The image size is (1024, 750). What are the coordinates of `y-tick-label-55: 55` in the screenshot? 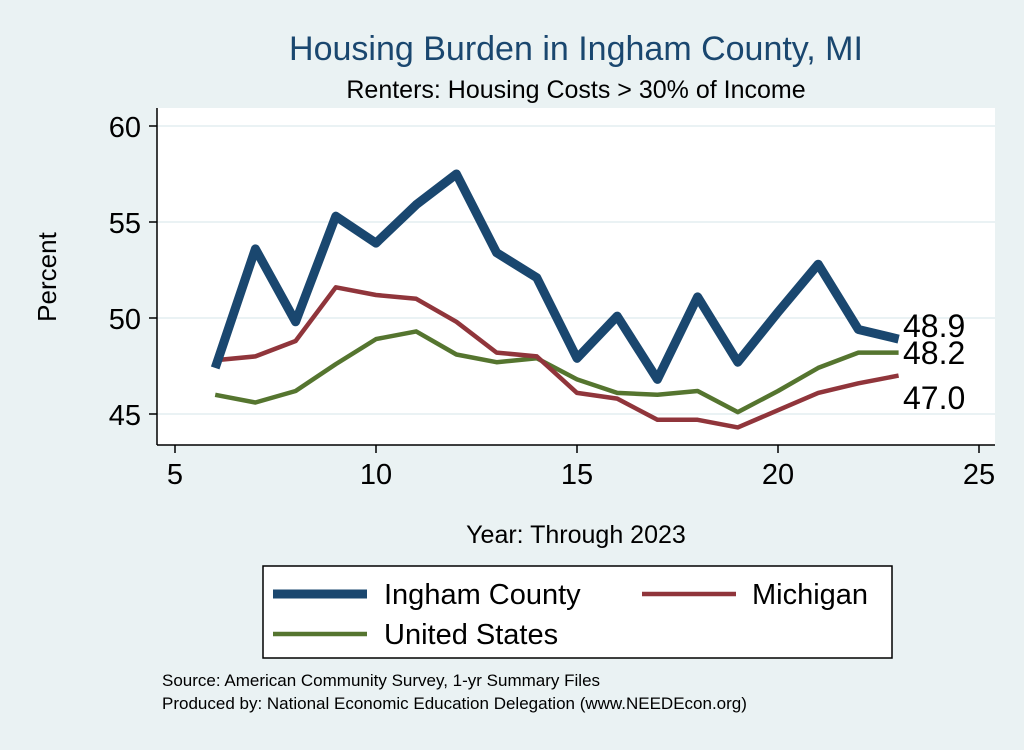 It's located at (125, 224).